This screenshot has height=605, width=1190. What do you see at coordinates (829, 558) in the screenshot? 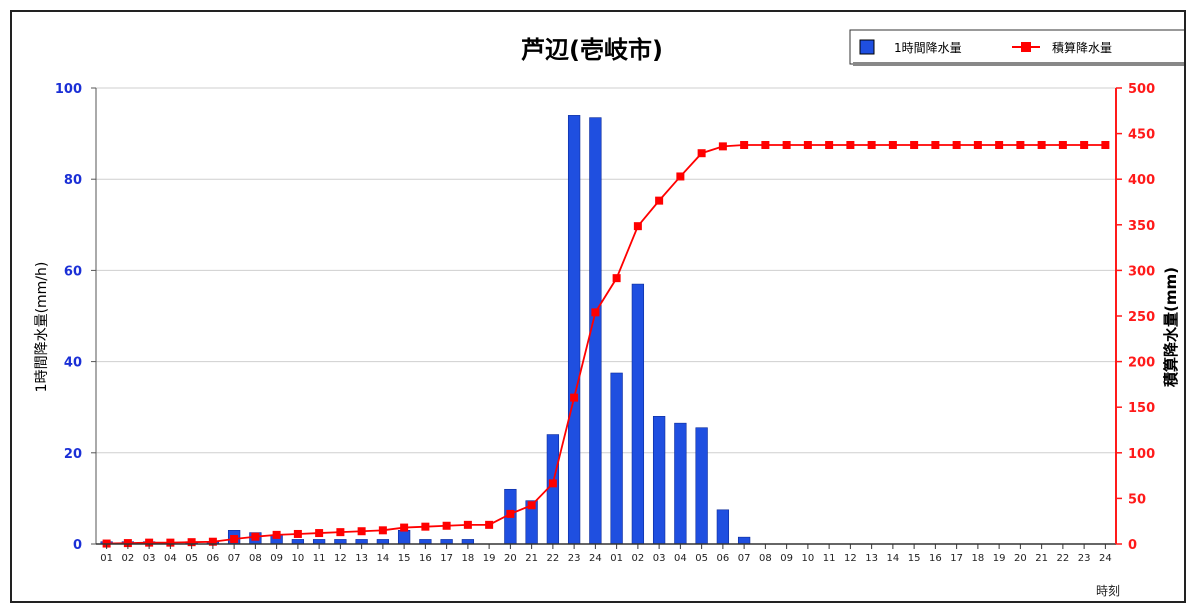
I see `x-tick-label: 11` at bounding box center [829, 558].